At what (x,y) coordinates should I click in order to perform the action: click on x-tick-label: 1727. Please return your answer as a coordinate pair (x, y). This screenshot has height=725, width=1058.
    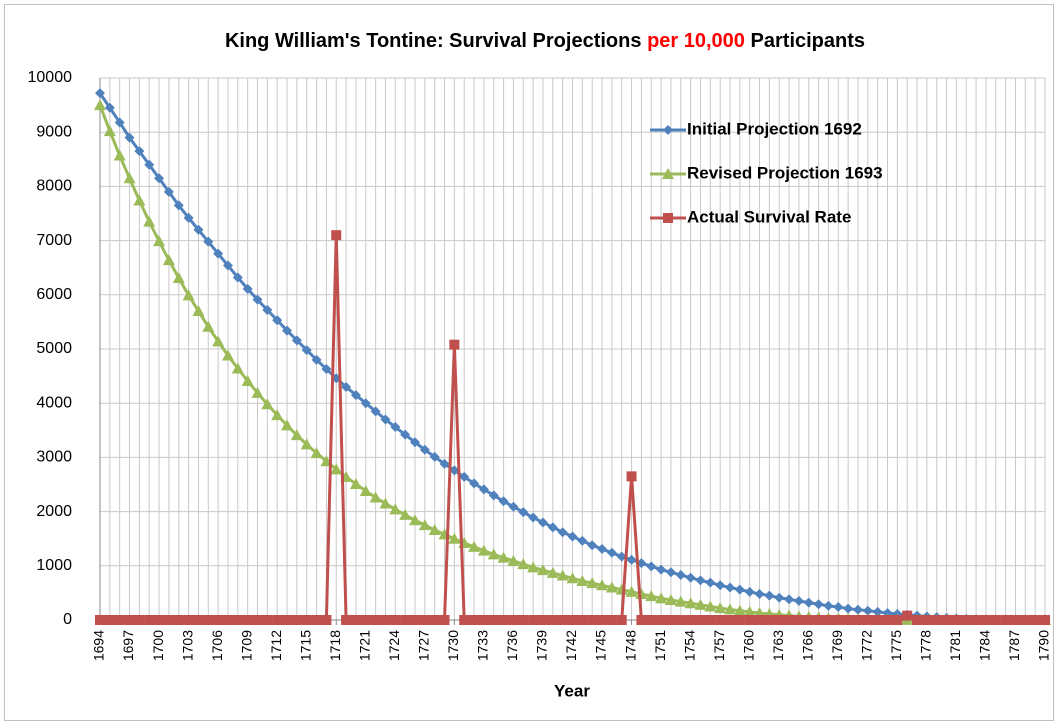
    Looking at the image, I should click on (424, 645).